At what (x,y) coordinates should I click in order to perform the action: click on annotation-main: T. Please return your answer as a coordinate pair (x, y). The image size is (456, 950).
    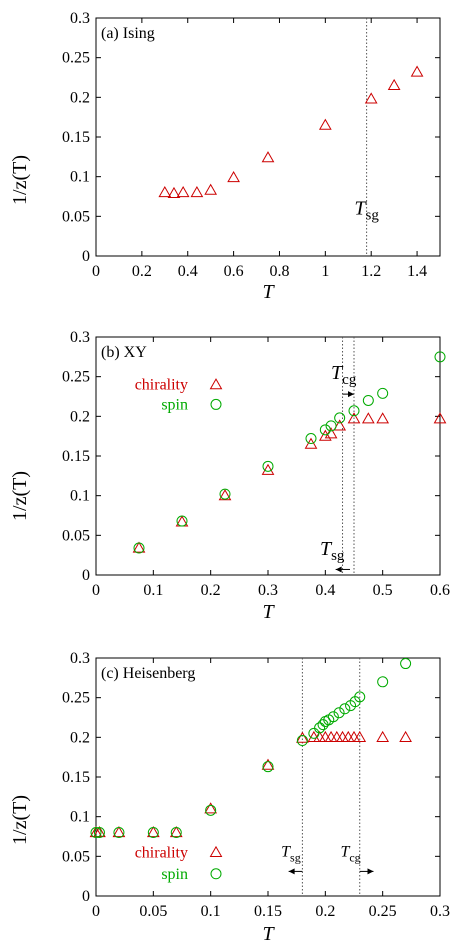
    Looking at the image, I should click on (360, 209).